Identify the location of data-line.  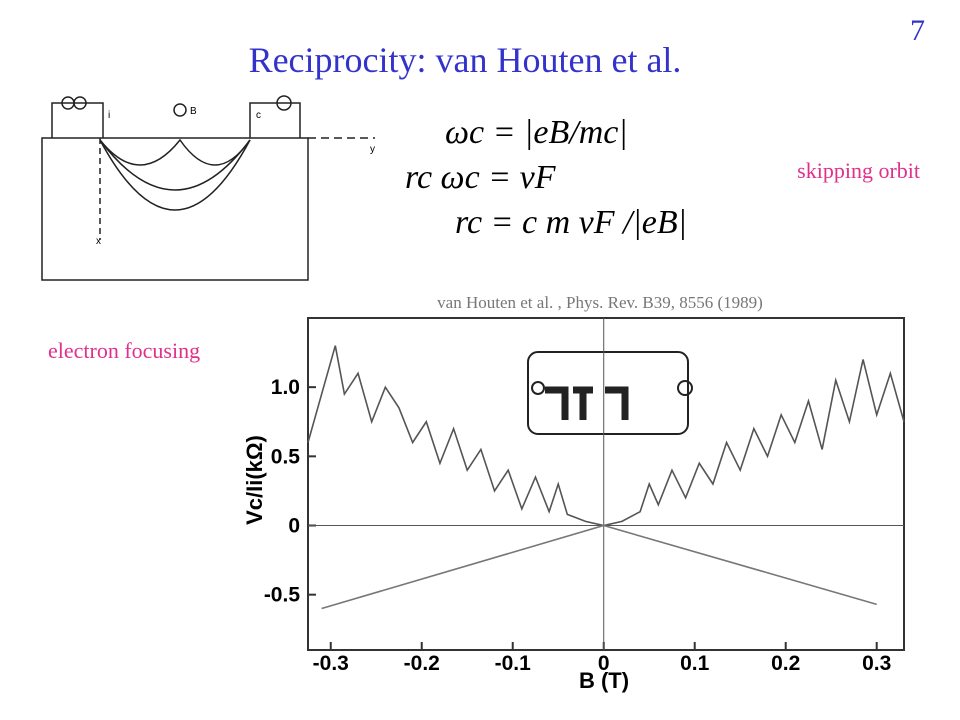
(599, 567).